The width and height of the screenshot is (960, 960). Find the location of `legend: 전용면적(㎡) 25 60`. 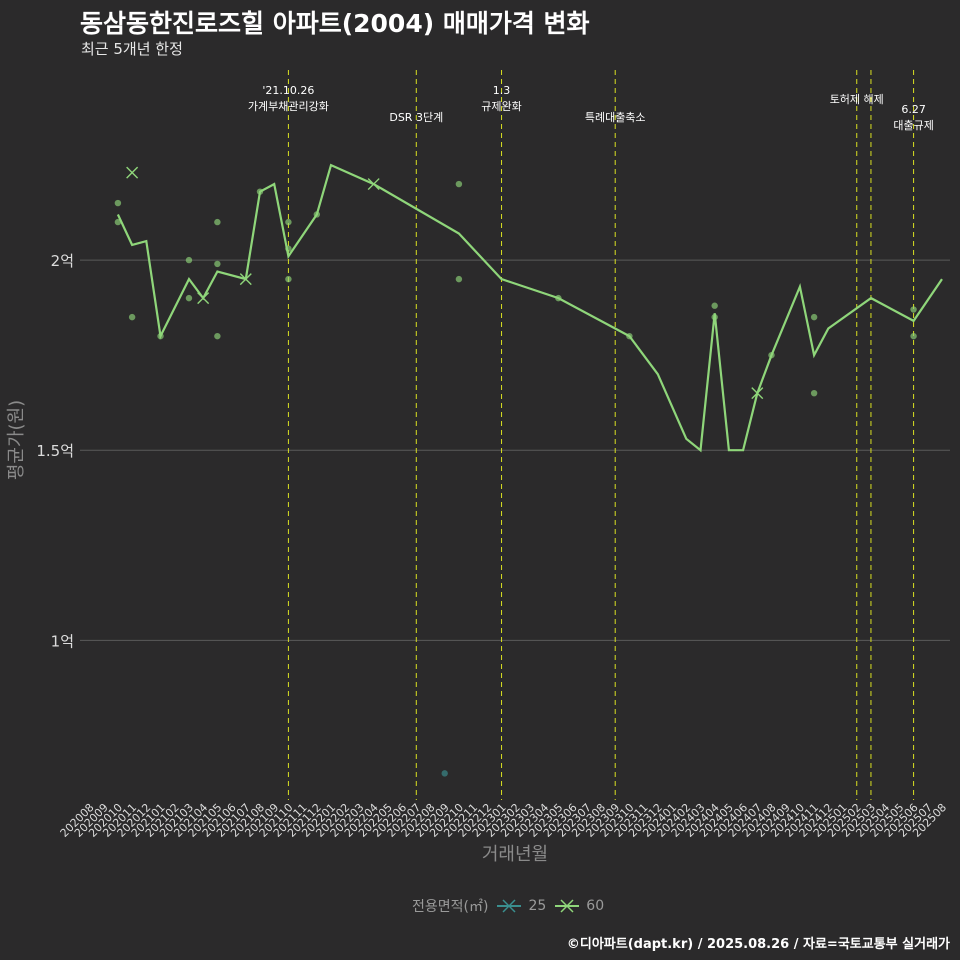

legend: 전용면적(㎡) 25 60 is located at coordinates (508, 906).